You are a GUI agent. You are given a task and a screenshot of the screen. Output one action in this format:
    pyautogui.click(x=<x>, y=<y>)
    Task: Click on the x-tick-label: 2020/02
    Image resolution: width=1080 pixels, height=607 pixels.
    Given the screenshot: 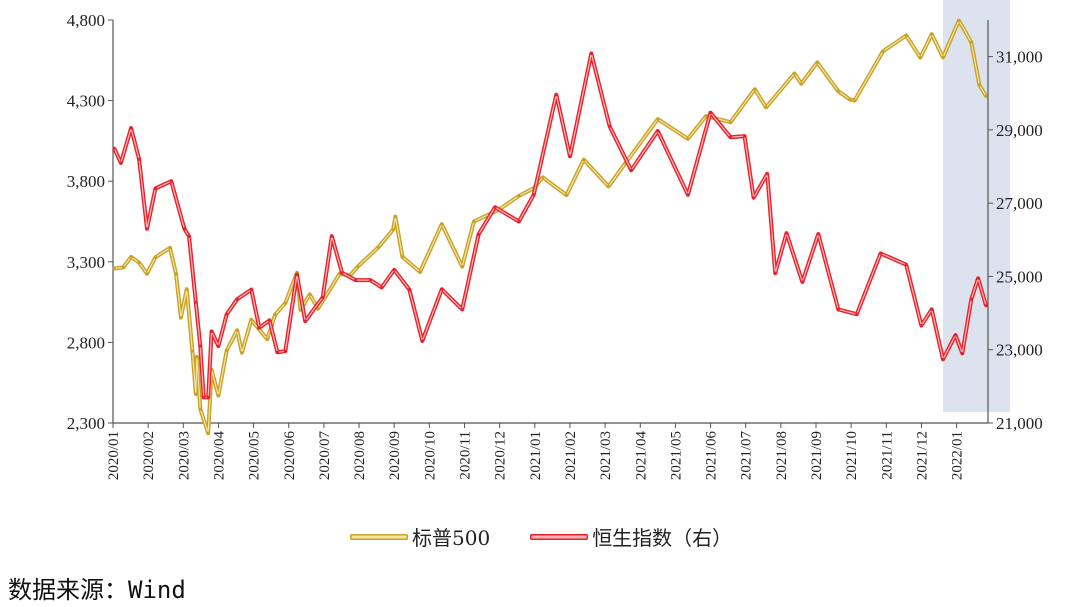 What is the action you would take?
    pyautogui.click(x=149, y=455)
    